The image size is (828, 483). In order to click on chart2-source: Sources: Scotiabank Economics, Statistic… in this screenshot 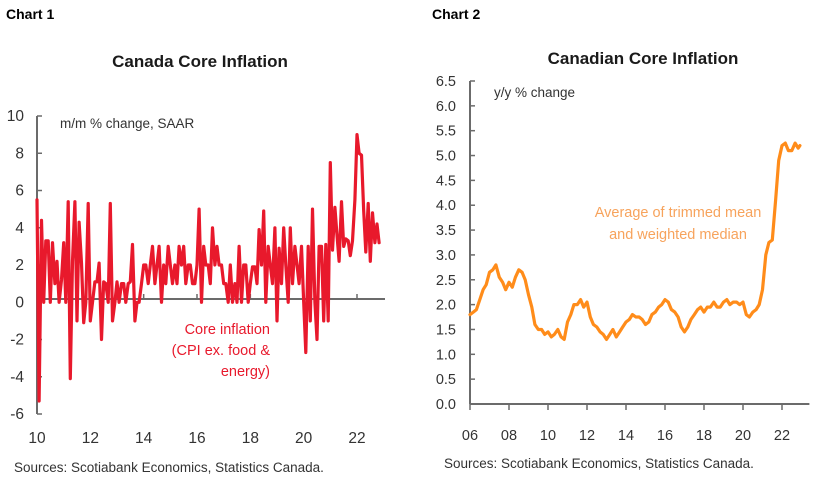, I will do `click(599, 463)`.